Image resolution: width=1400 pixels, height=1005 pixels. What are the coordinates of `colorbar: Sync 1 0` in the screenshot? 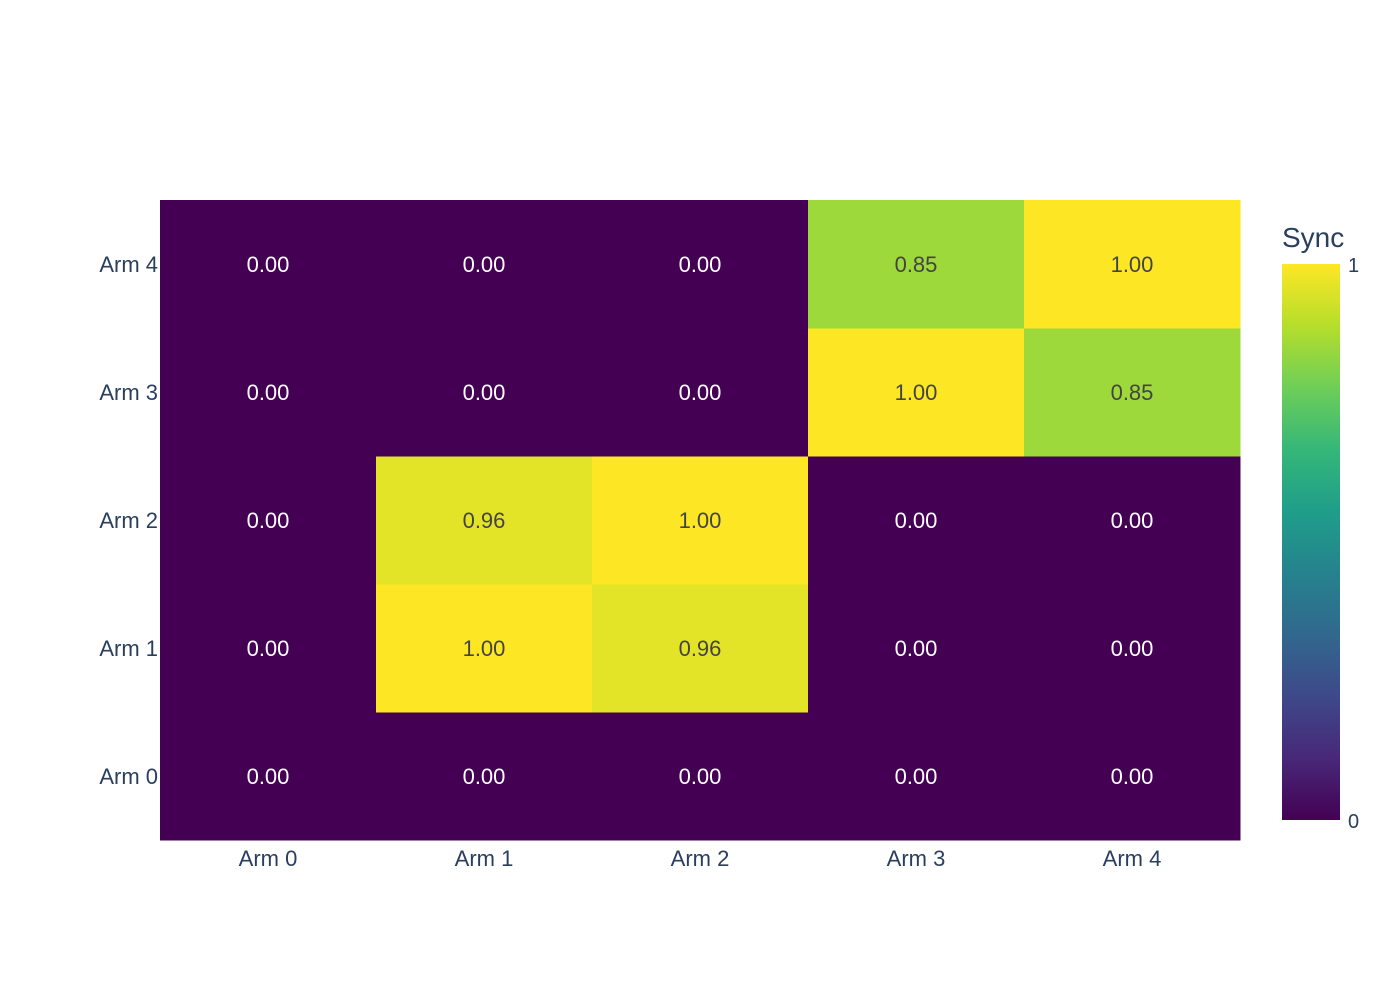 It's located at (1320, 527).